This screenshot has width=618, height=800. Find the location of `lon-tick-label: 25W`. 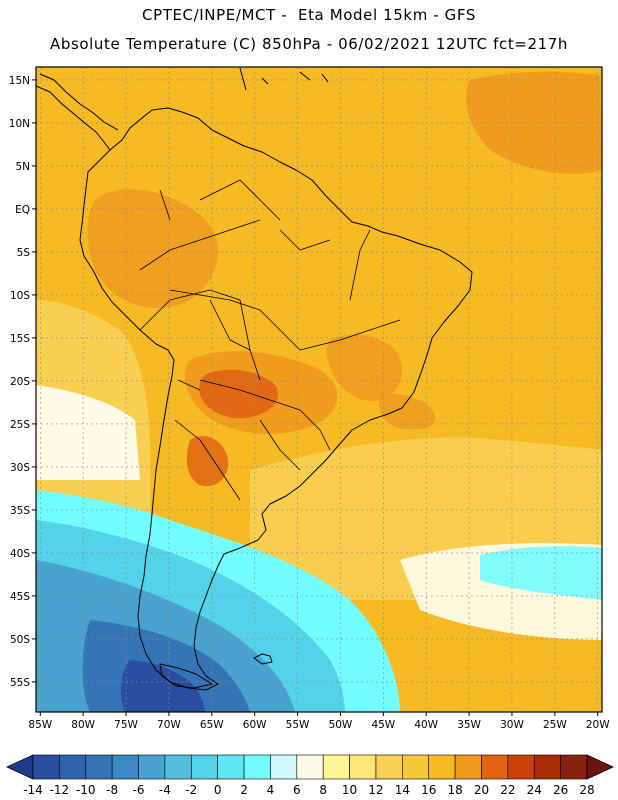

lon-tick-label: 25W is located at coordinates (555, 725).